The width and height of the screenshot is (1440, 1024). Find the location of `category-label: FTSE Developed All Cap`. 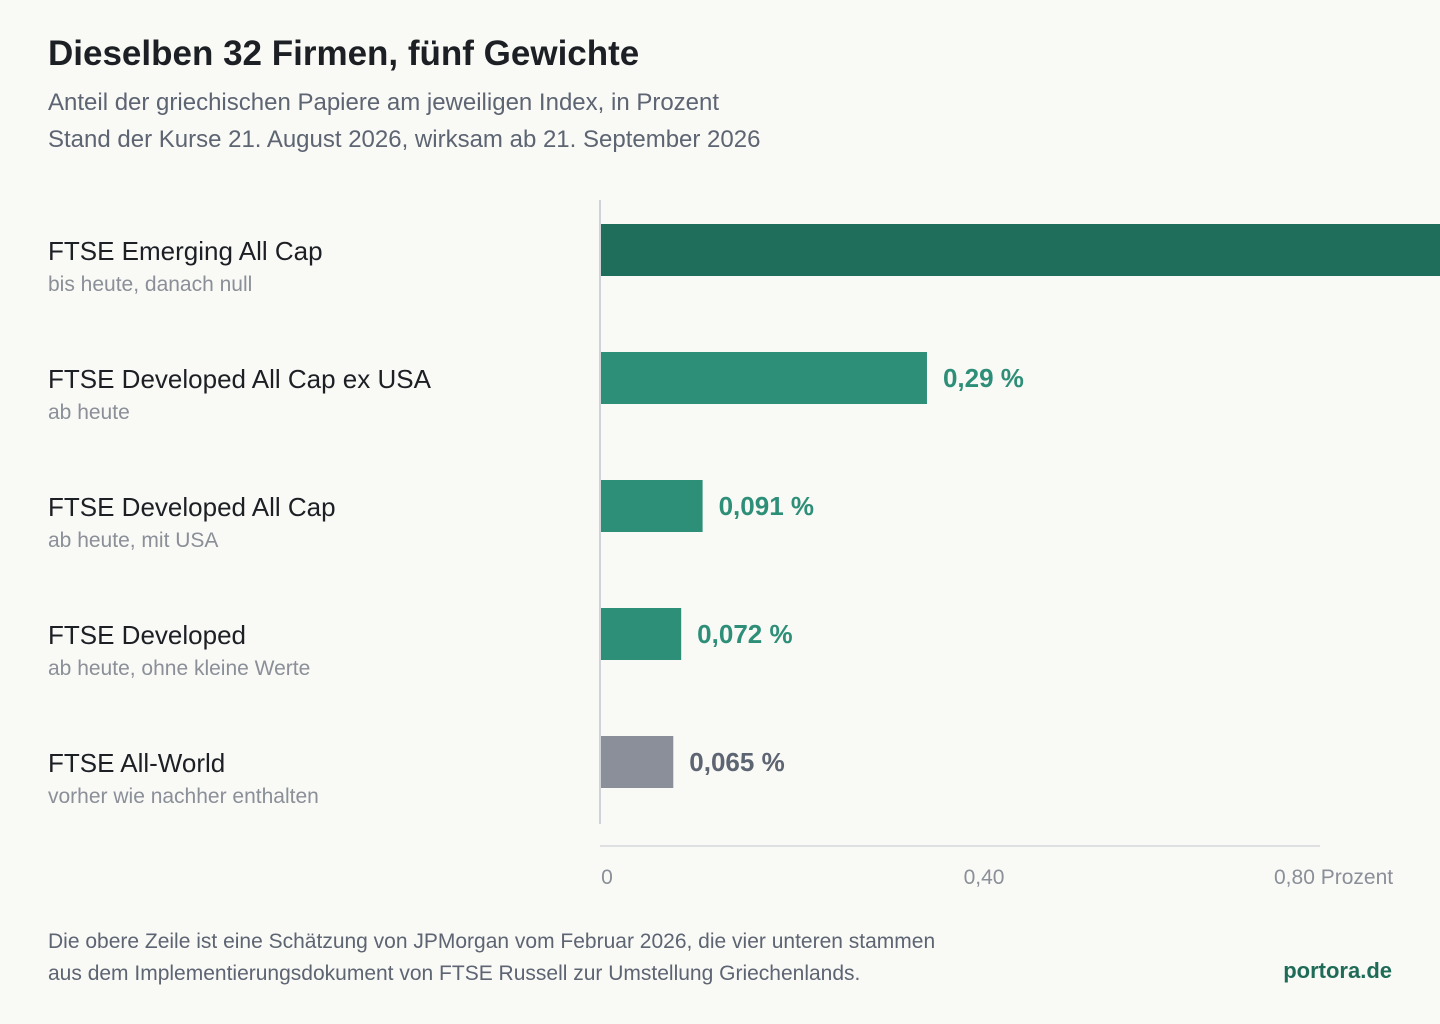

category-label: FTSE Developed All Cap is located at coordinates (192, 507).